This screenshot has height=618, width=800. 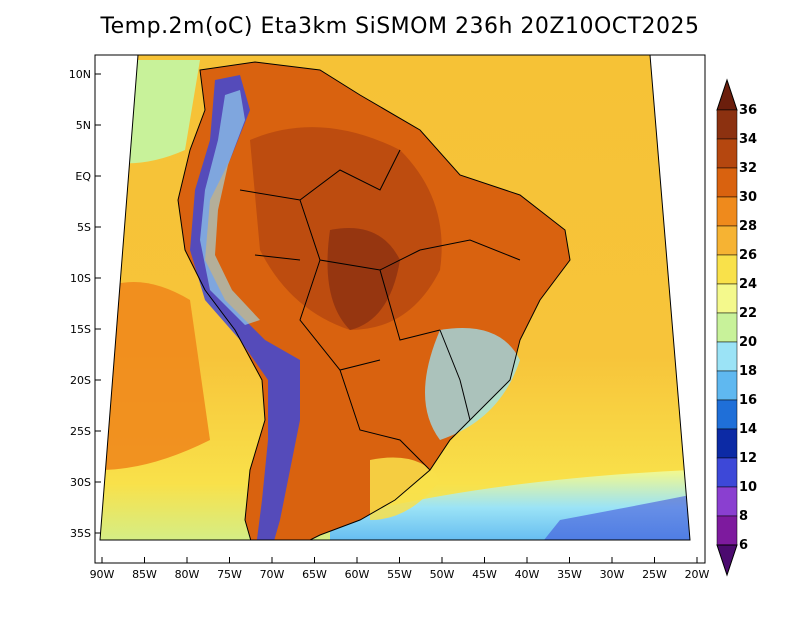 I want to click on latitude-axis: 10N 5N EQ 5S 10S 15S 20S 25S 30S 35S, so click(x=85, y=304).